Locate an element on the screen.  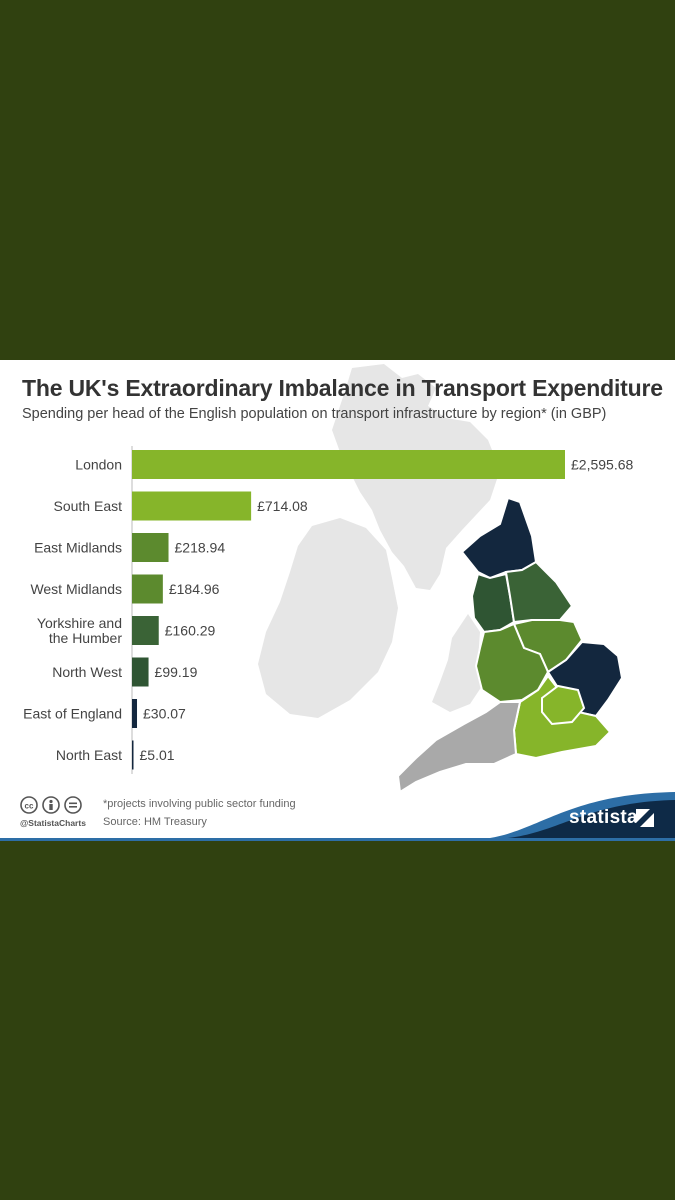
value-label: £30.07 is located at coordinates (164, 714).